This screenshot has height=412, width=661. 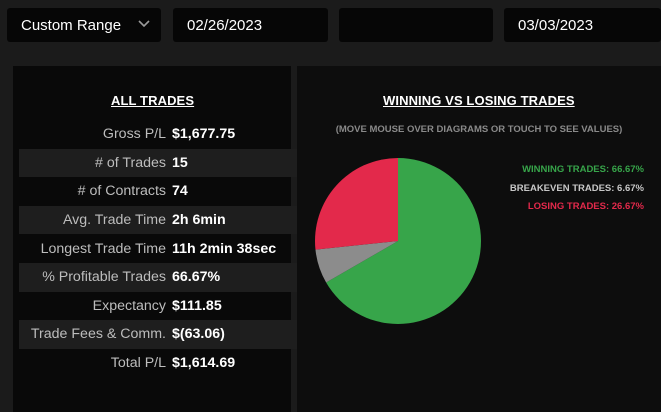 I want to click on stat-label: Total P/L, so click(x=138, y=363).